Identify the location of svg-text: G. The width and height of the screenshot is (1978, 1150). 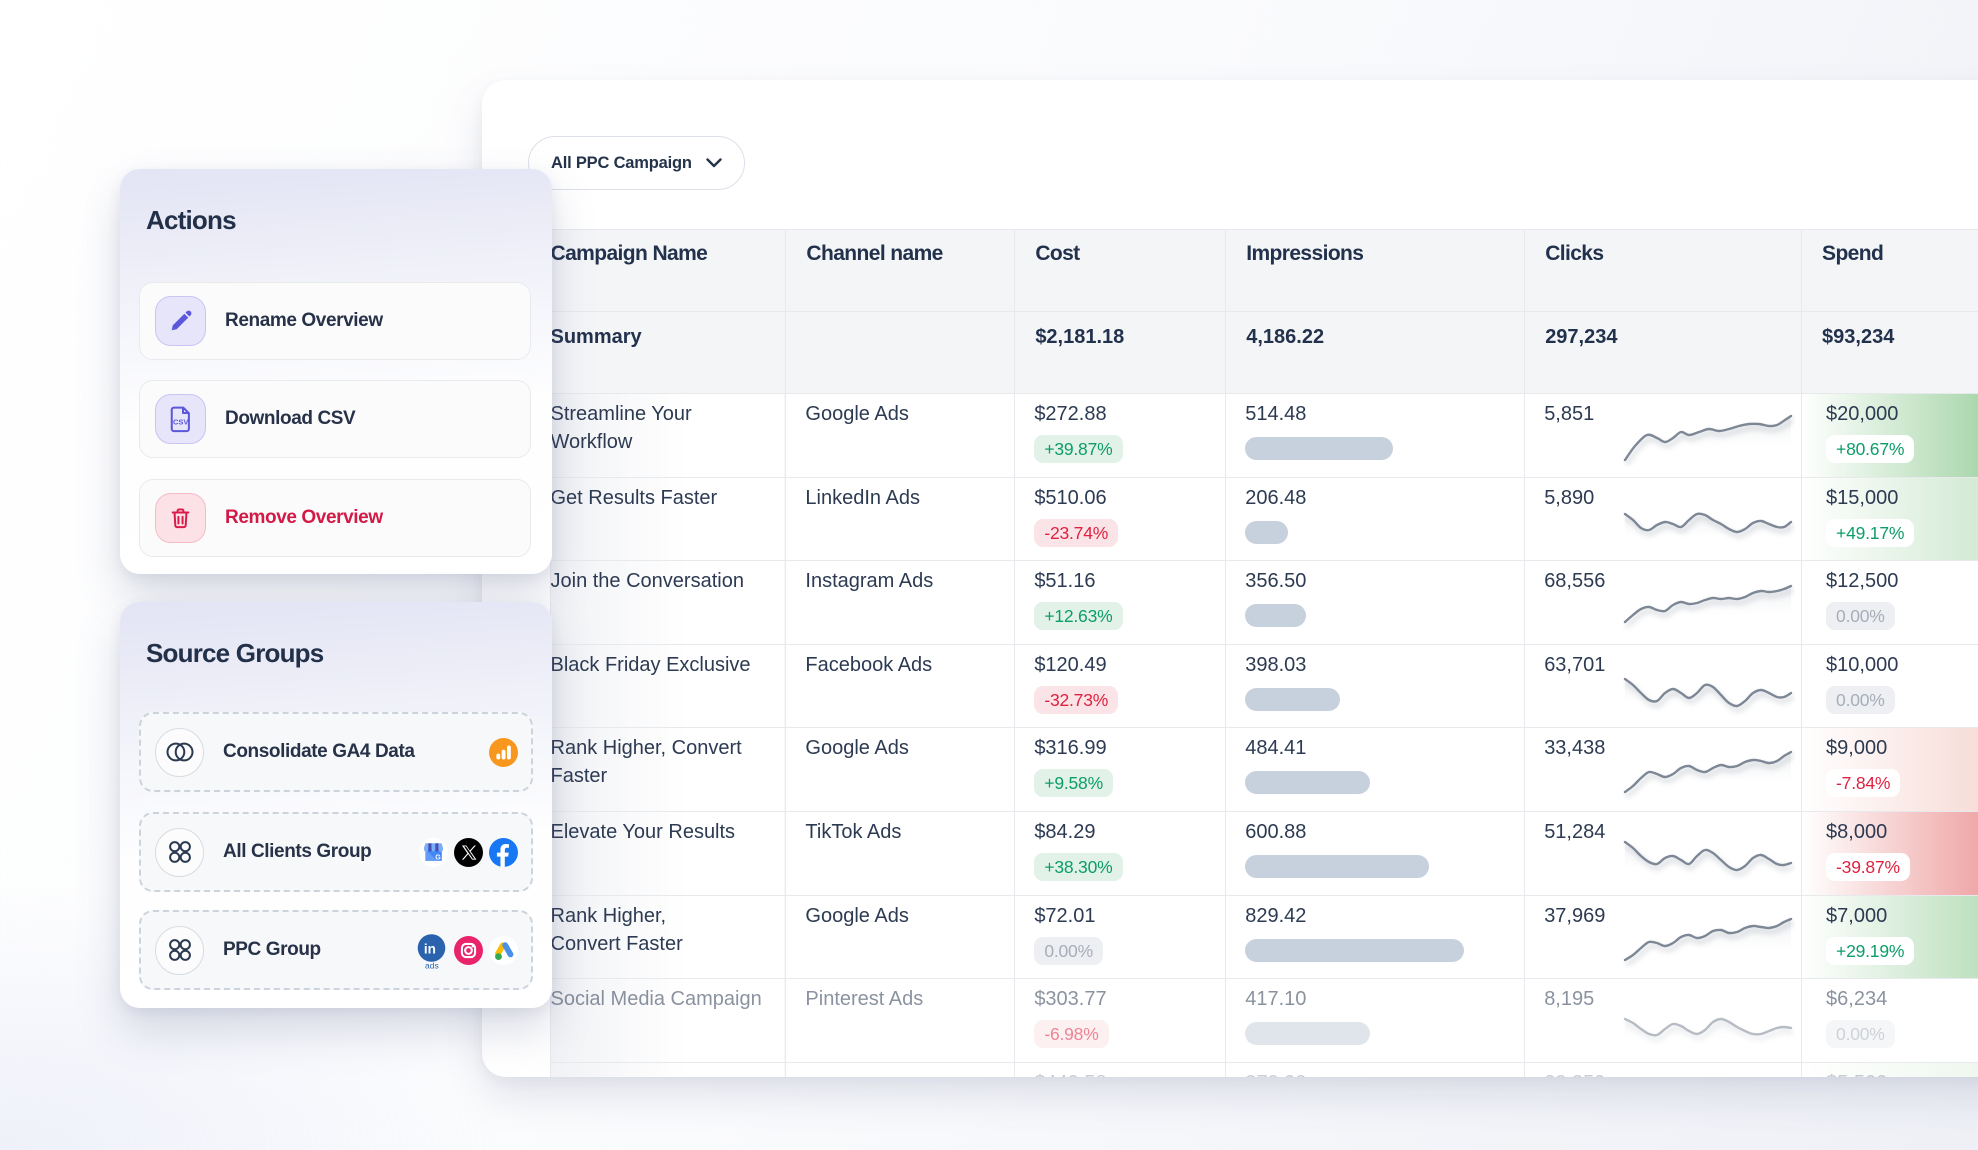
(438, 857).